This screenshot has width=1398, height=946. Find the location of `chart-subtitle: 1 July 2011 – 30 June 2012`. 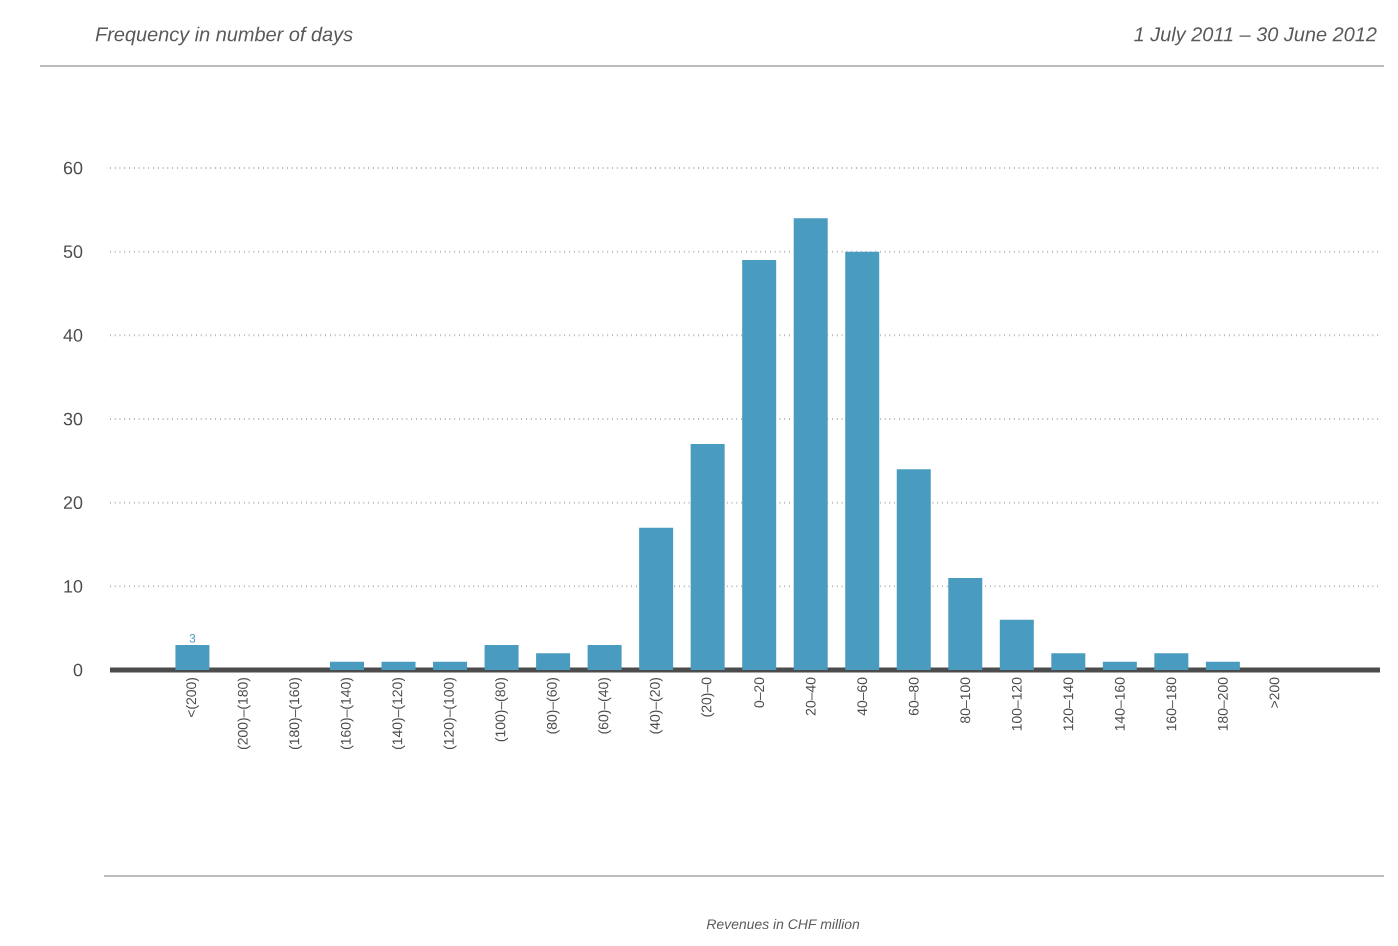

chart-subtitle: 1 July 2011 – 30 June 2012 is located at coordinates (1255, 36).